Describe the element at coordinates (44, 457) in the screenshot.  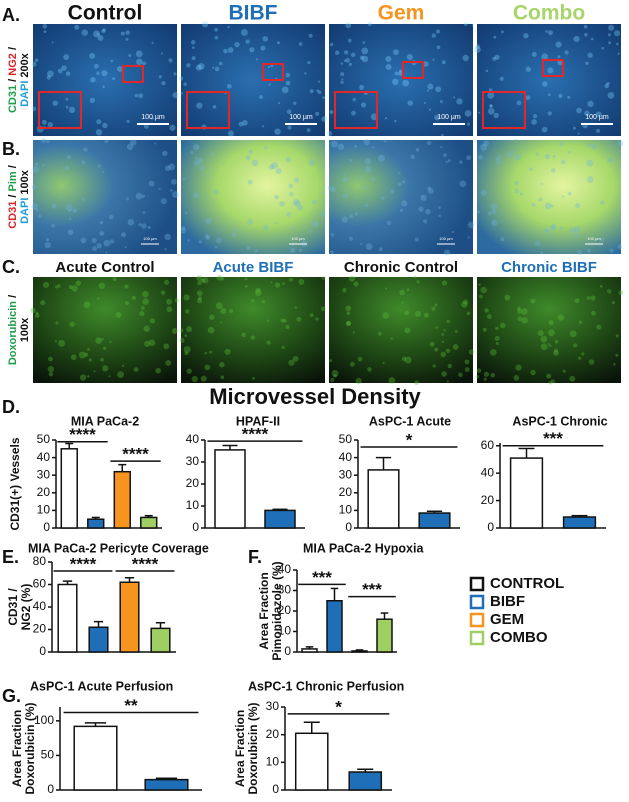
I see `y-tick-label: 40` at that location.